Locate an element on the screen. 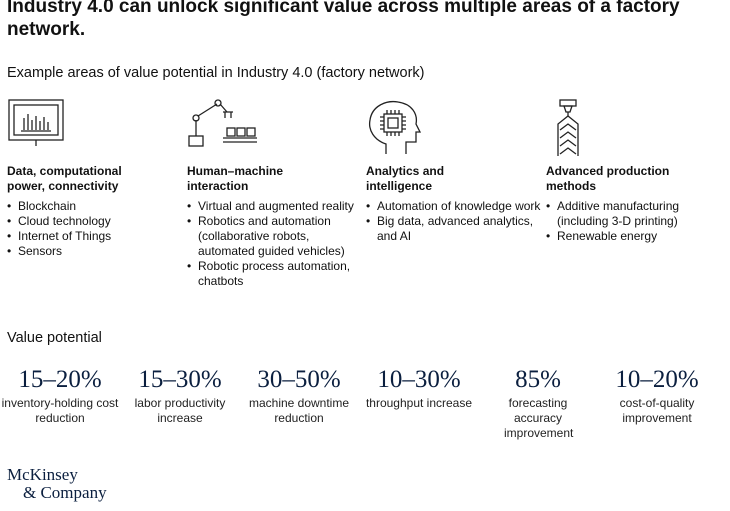 The height and width of the screenshot is (511, 730). metric-value: 30–50% is located at coordinates (299, 379).